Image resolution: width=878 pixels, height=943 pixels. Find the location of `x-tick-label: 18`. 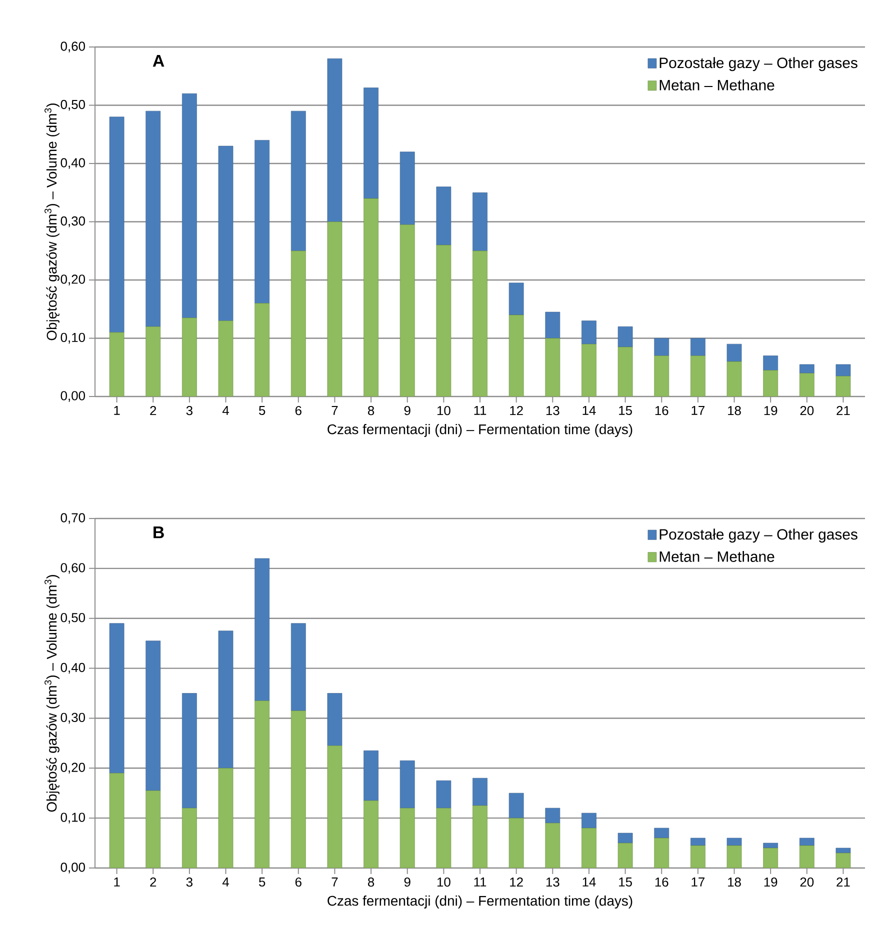

x-tick-label: 18 is located at coordinates (734, 411).